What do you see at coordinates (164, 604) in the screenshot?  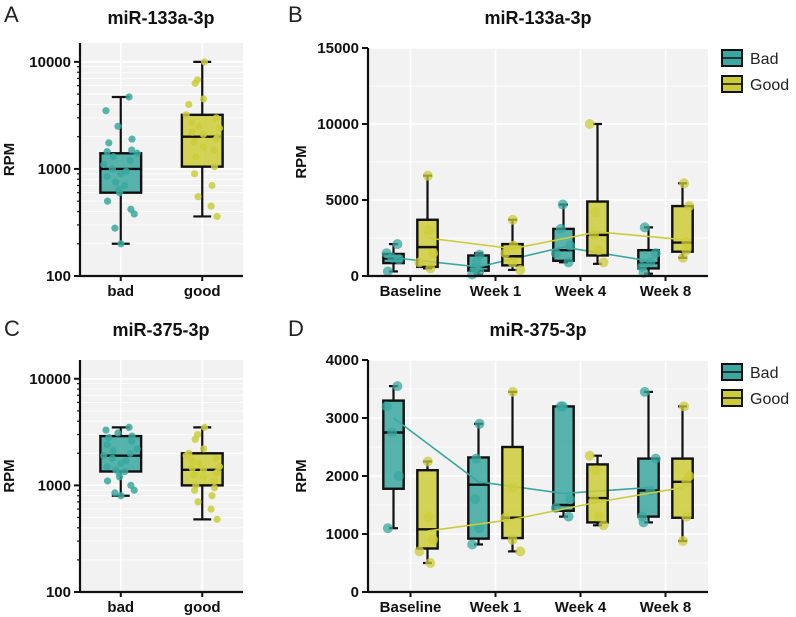 I see `x-axis: bad good` at bounding box center [164, 604].